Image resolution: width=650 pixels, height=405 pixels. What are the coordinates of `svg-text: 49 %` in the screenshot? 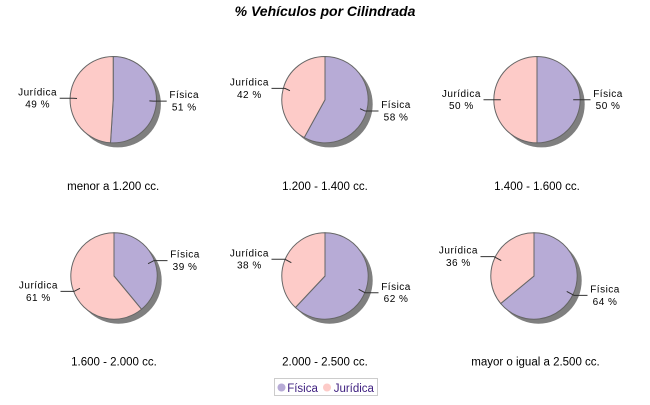 It's located at (37, 105).